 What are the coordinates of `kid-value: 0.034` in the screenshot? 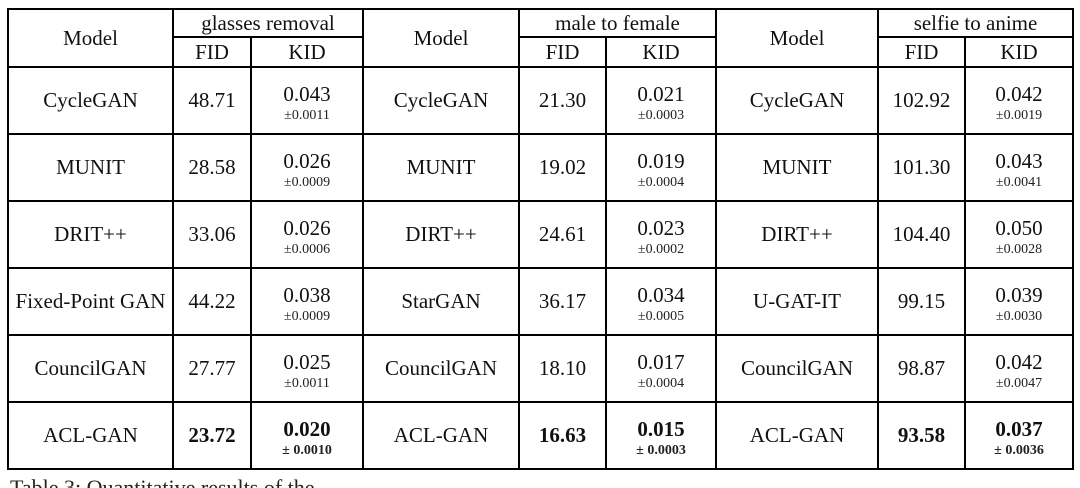 It's located at (661, 294).